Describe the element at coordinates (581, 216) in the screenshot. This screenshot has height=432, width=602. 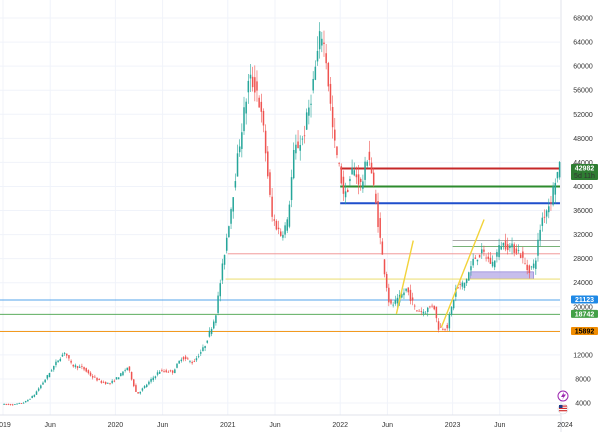
I see `price-scale-background` at that location.